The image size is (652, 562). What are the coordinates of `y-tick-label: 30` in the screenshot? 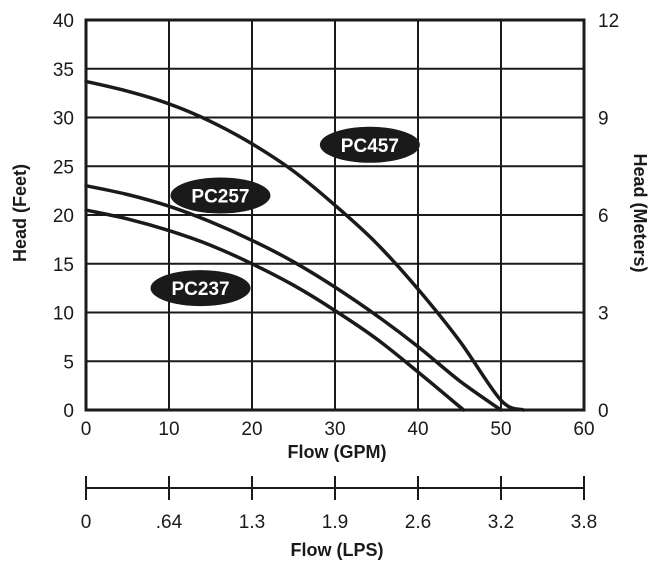 It's located at (63, 119).